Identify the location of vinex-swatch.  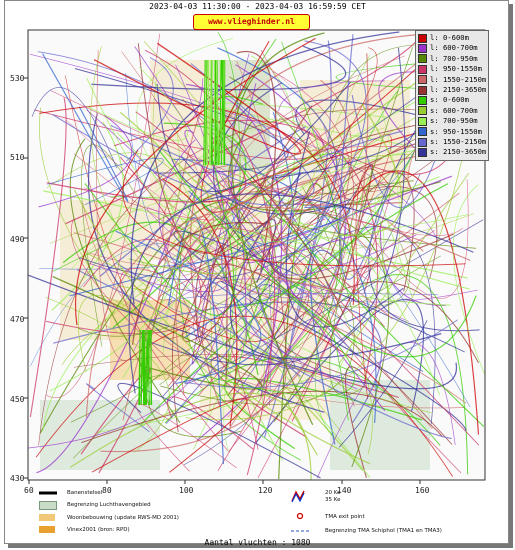
(47, 529).